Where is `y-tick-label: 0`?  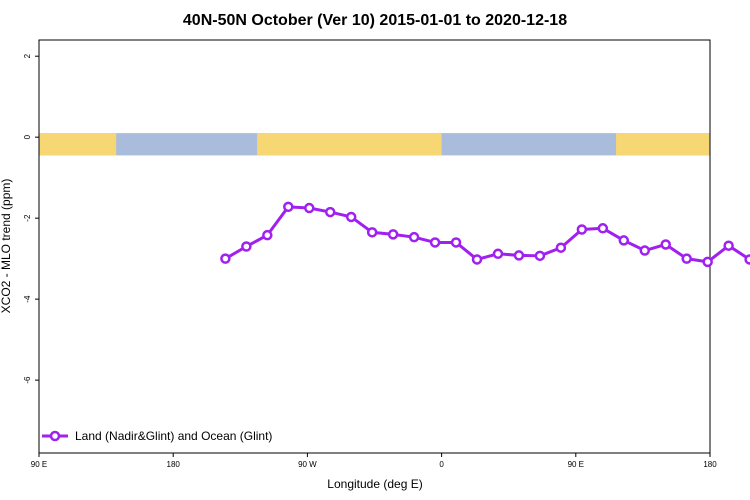
y-tick-label: 0 is located at coordinates (27, 136).